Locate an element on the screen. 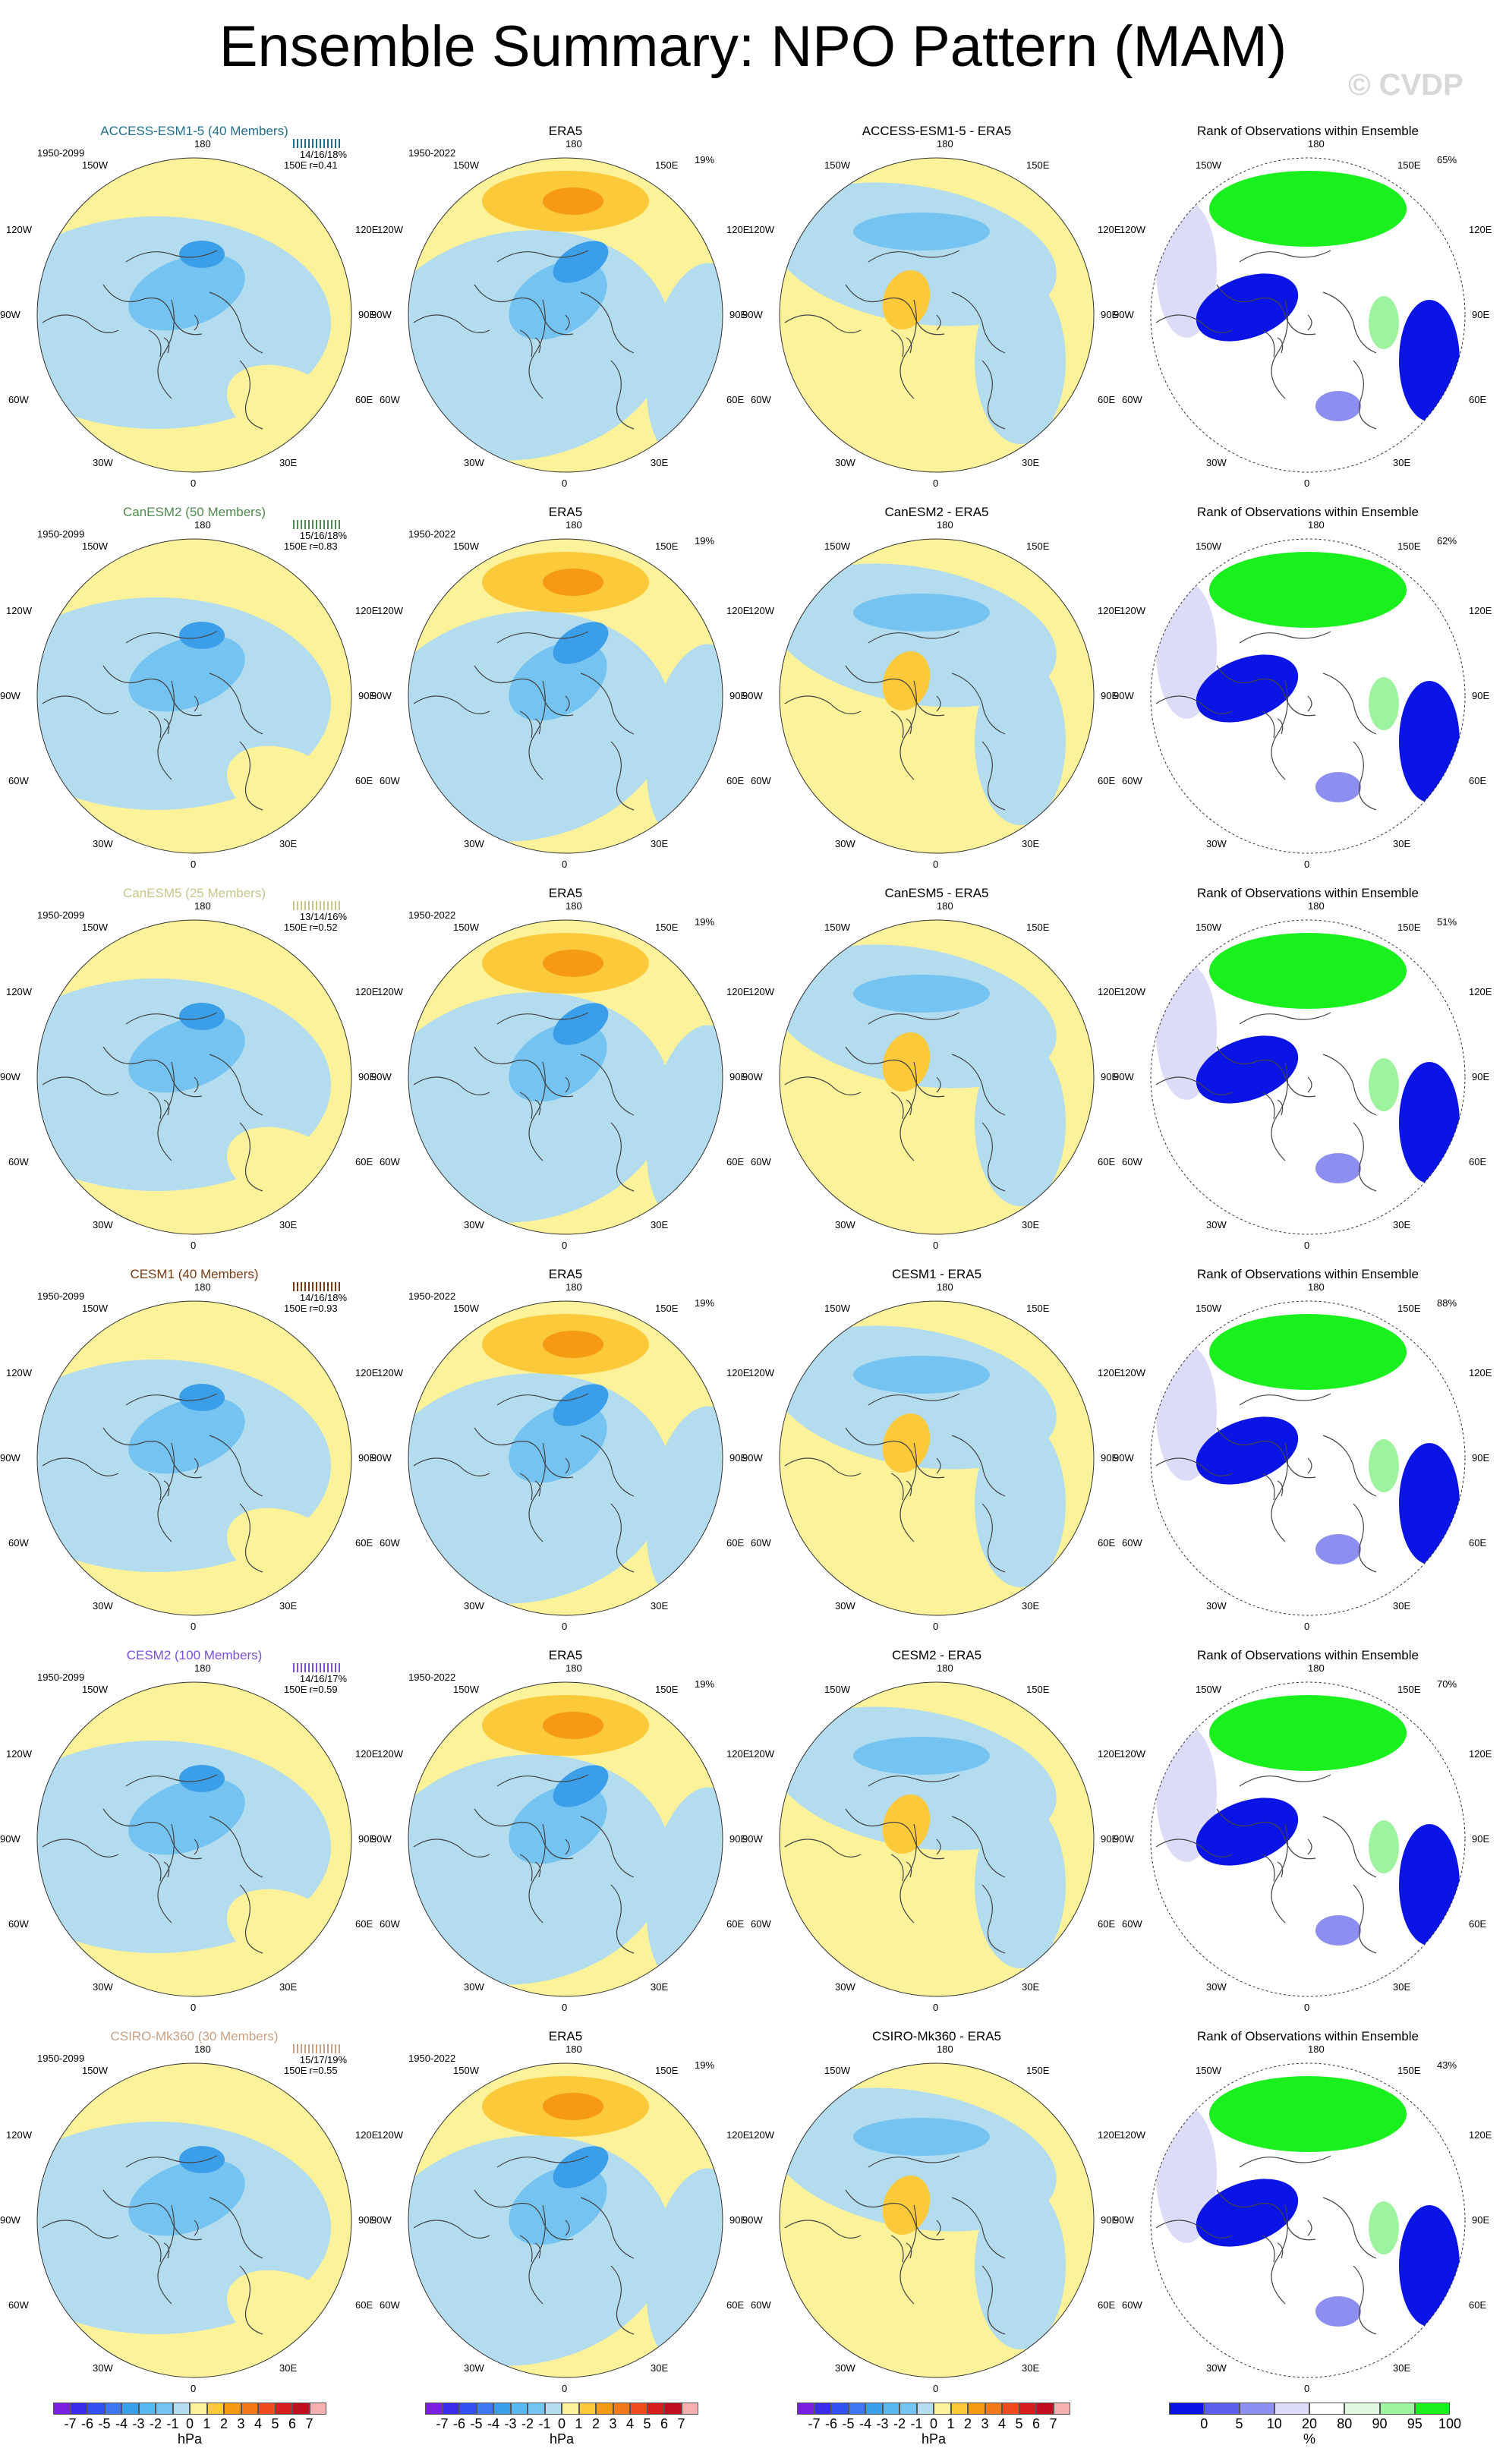 The width and height of the screenshot is (1506, 2464). diff-5-lon-ur: 120E is located at coordinates (1109, 2135).